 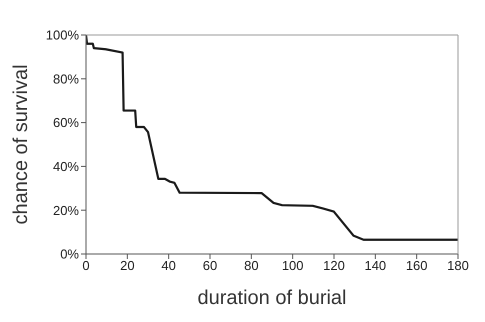 I want to click on y-tick-label: 20%, so click(x=66, y=210).